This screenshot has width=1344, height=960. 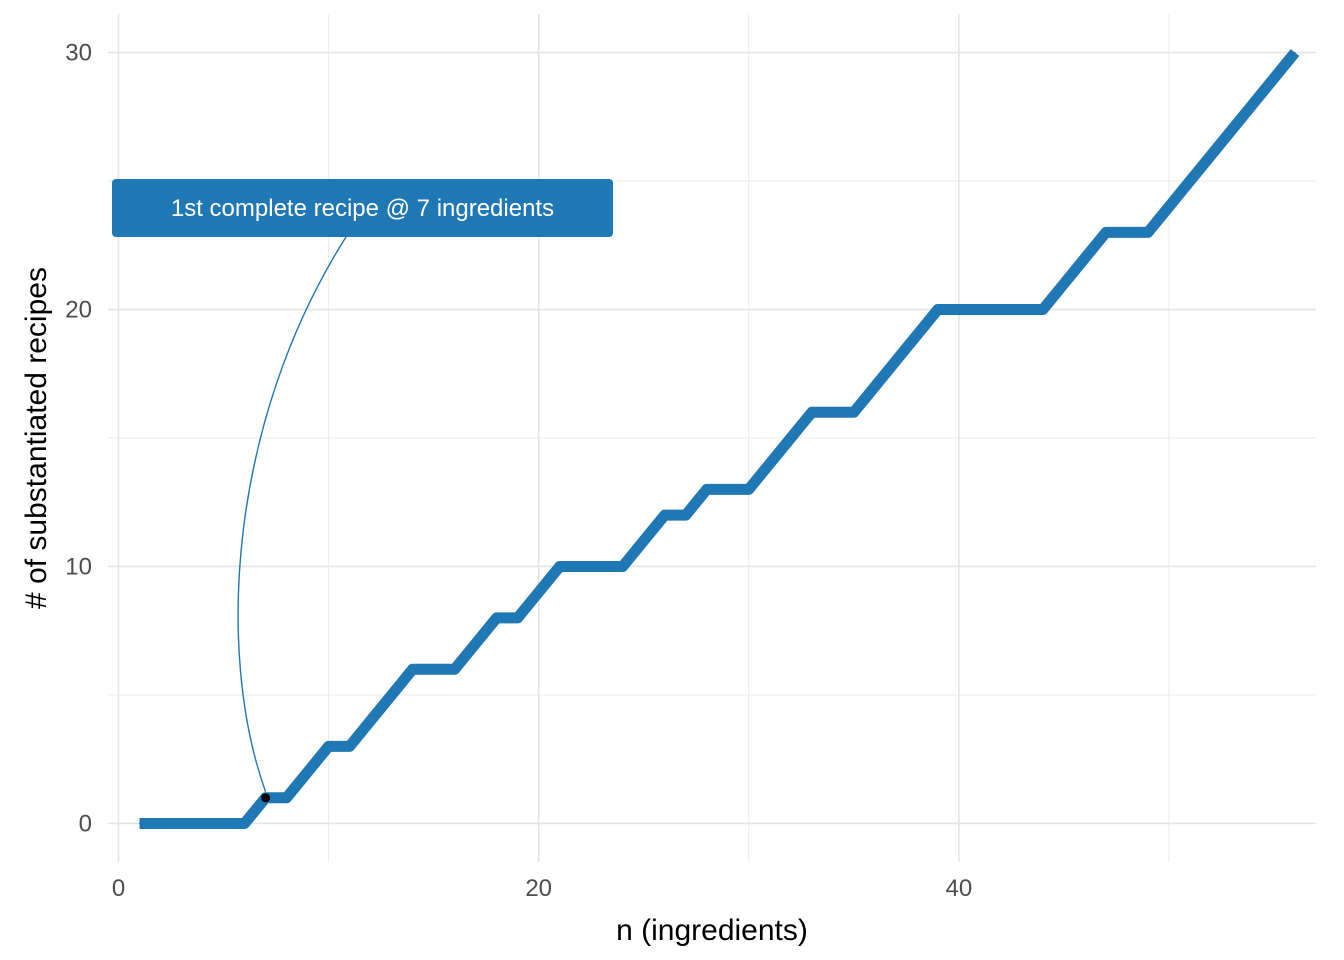 What do you see at coordinates (292, 514) in the screenshot?
I see `annotation-connector` at bounding box center [292, 514].